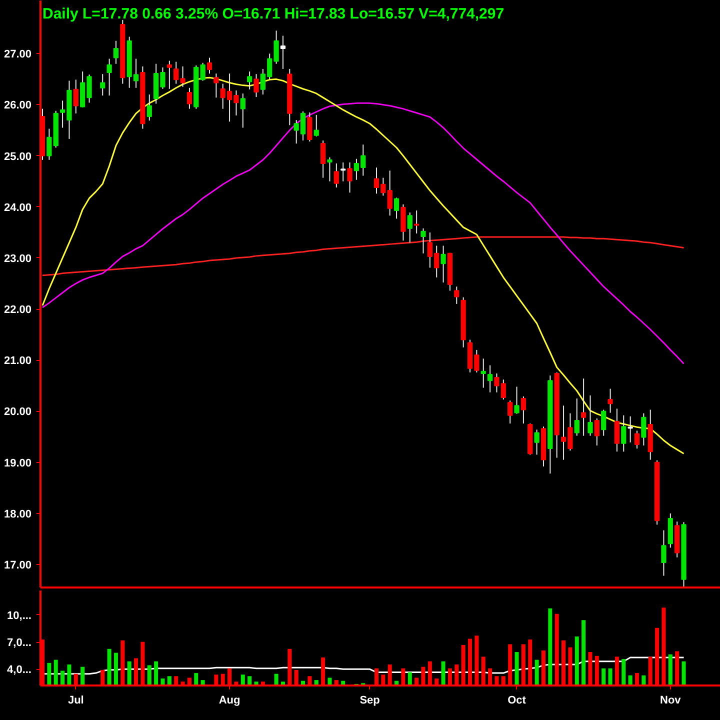 The height and width of the screenshot is (720, 720). What do you see at coordinates (671, 700) in the screenshot?
I see `x-tick-label: Nov` at bounding box center [671, 700].